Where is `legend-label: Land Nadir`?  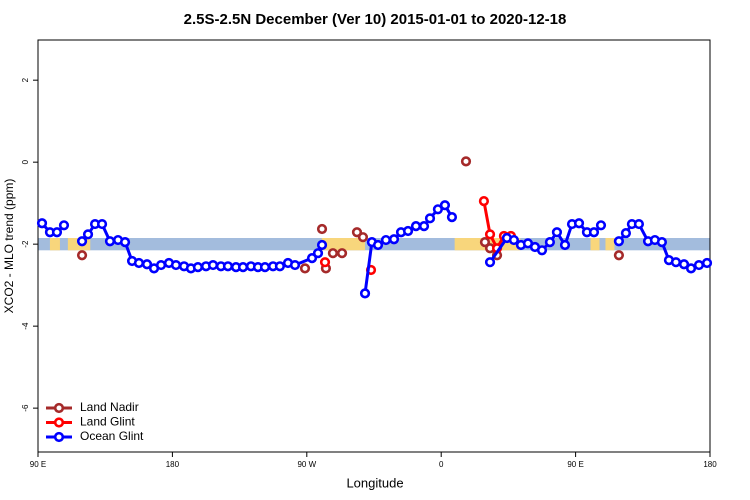 legend-label: Land Nadir is located at coordinates (109, 407).